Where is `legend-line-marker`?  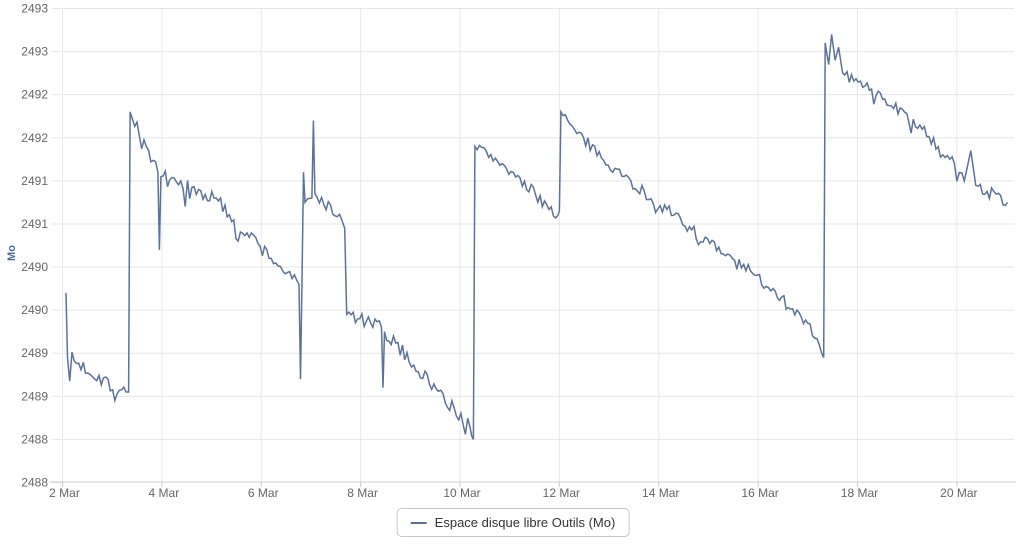 legend-line-marker is located at coordinates (418, 522).